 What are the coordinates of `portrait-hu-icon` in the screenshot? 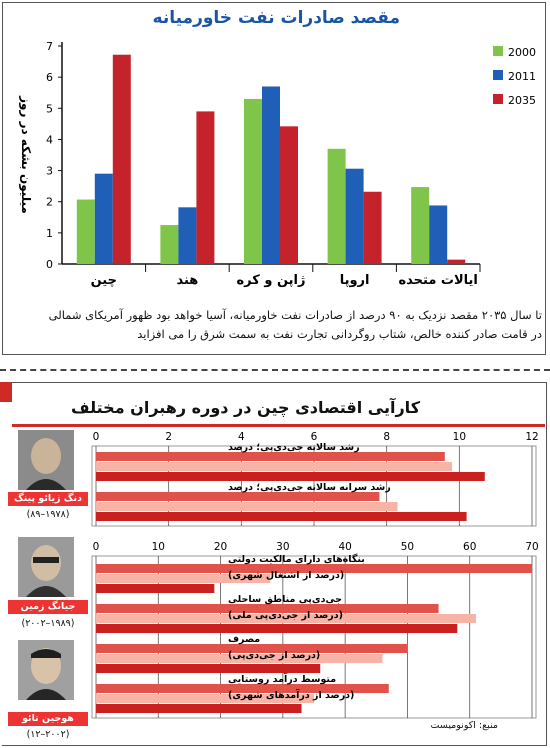 It's located at (46, 670).